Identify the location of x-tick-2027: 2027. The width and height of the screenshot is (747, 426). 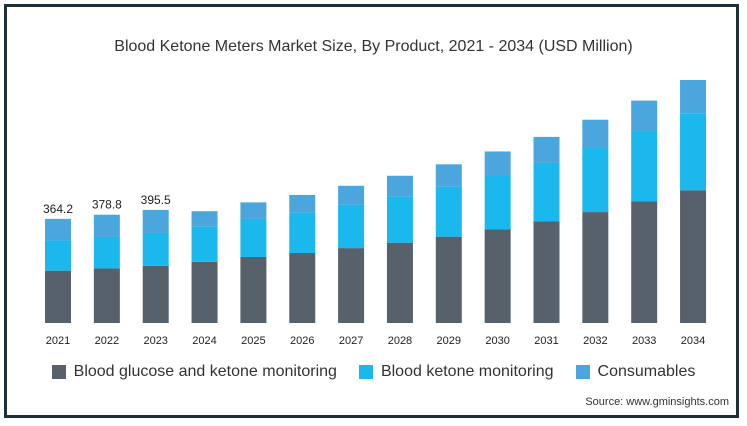
(351, 341).